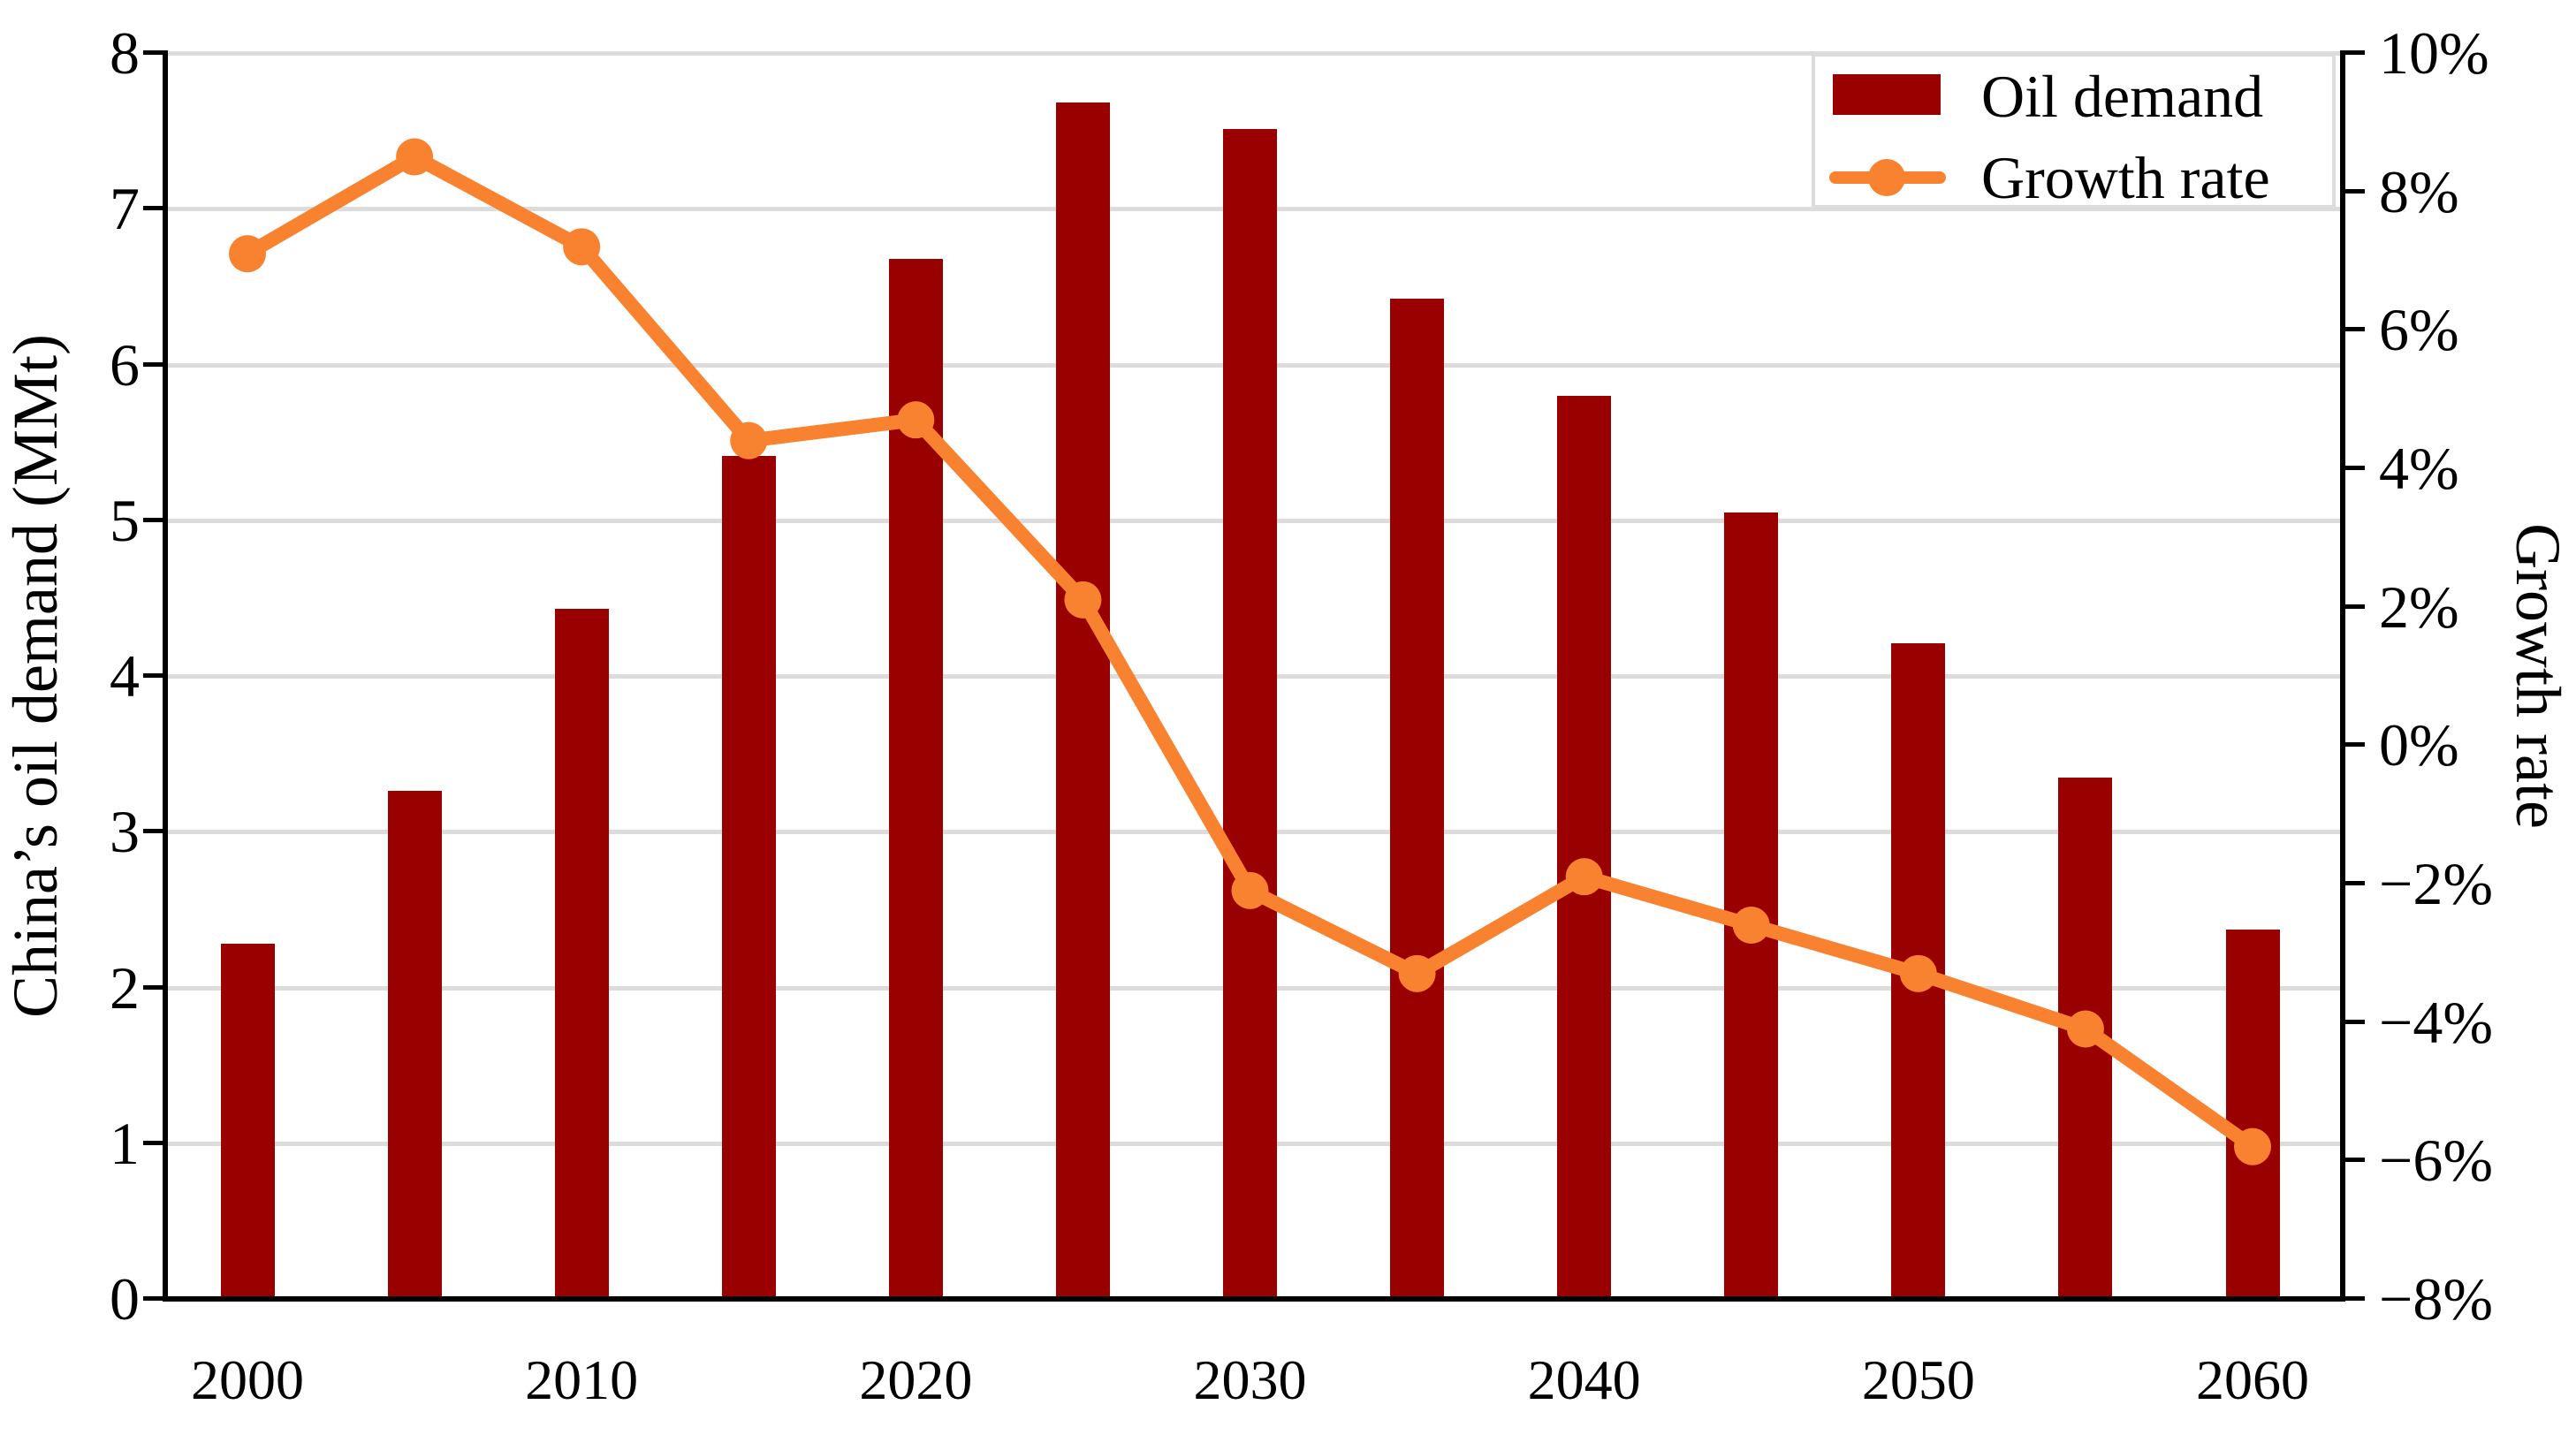 The width and height of the screenshot is (2576, 1435). What do you see at coordinates (1918, 1379) in the screenshot?
I see `x-tick-label: 2050` at bounding box center [1918, 1379].